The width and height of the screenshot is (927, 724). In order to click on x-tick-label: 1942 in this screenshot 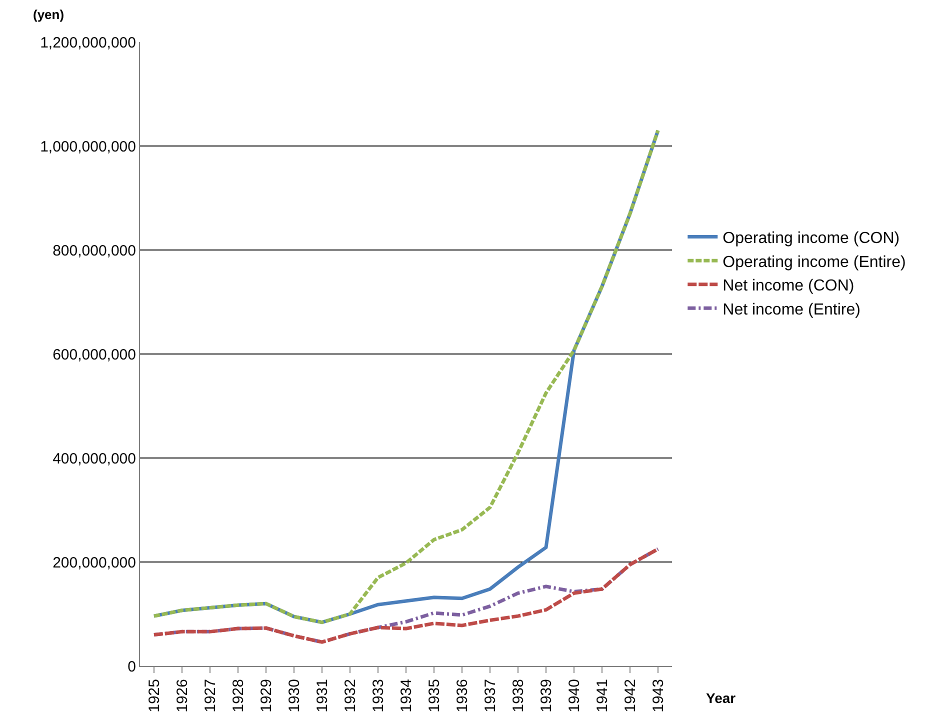, I will do `click(630, 695)`.